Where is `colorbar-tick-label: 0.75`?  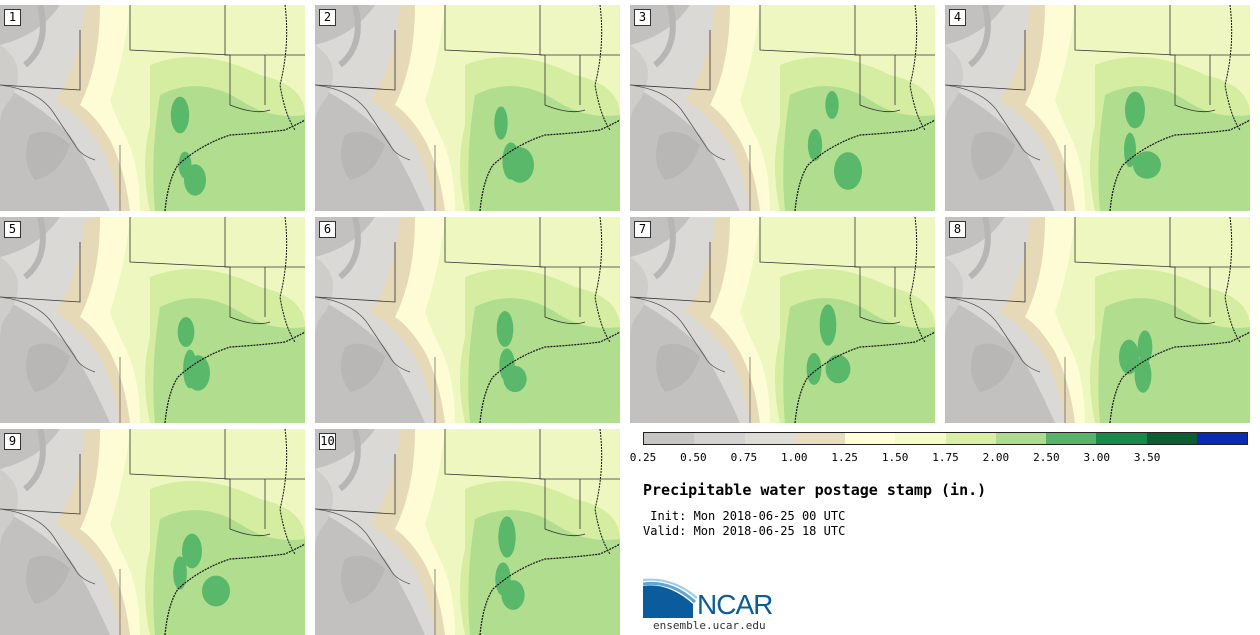 colorbar-tick-label: 0.75 is located at coordinates (744, 457).